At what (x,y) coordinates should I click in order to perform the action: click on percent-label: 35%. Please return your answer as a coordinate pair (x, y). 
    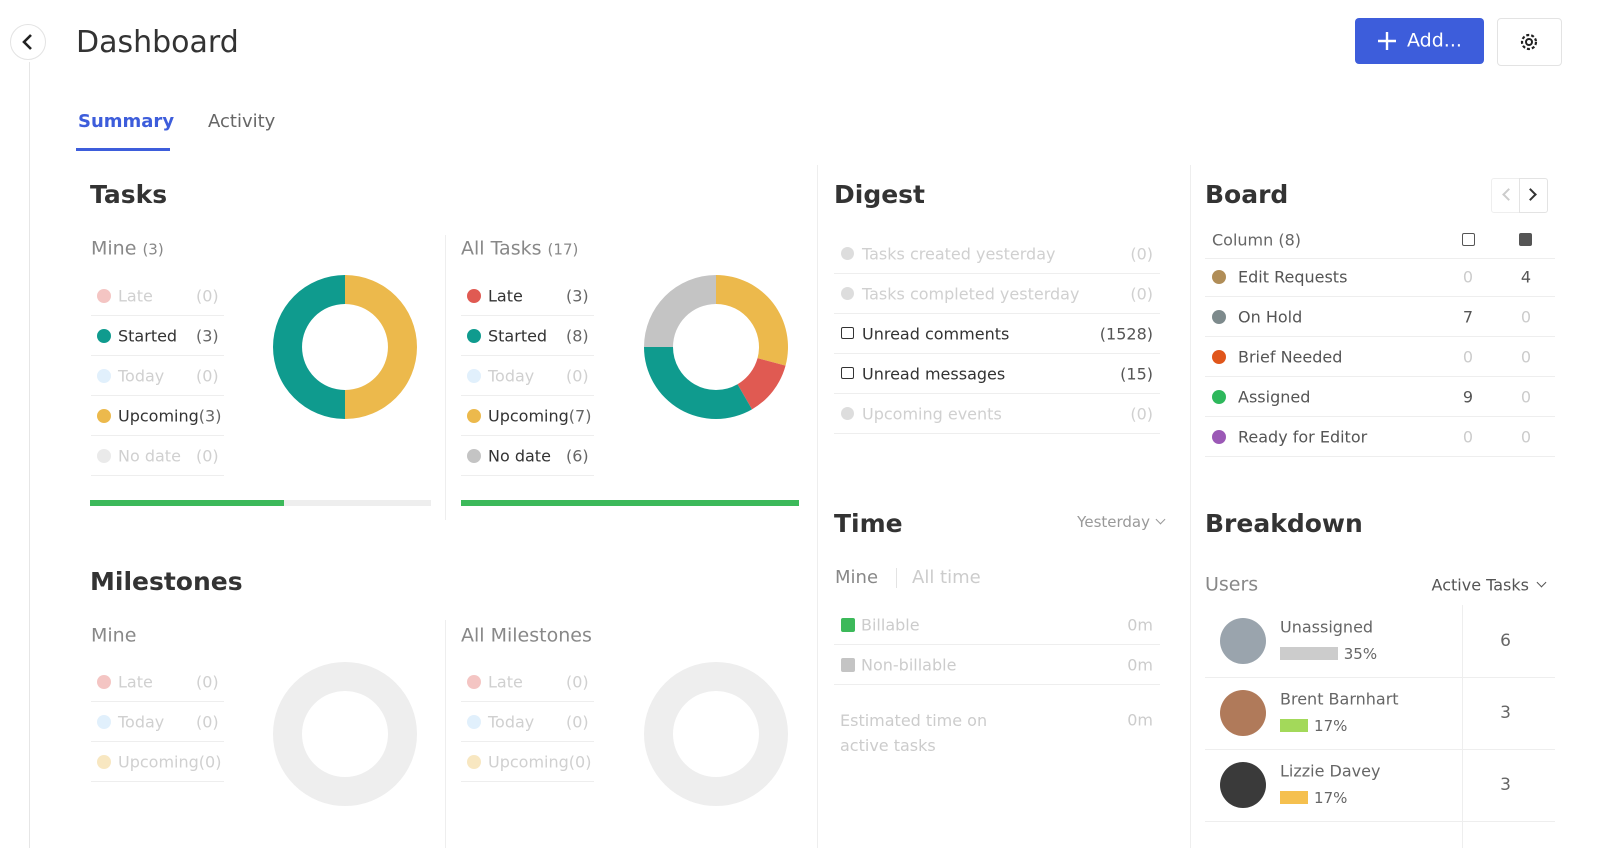
    Looking at the image, I should click on (1360, 654).